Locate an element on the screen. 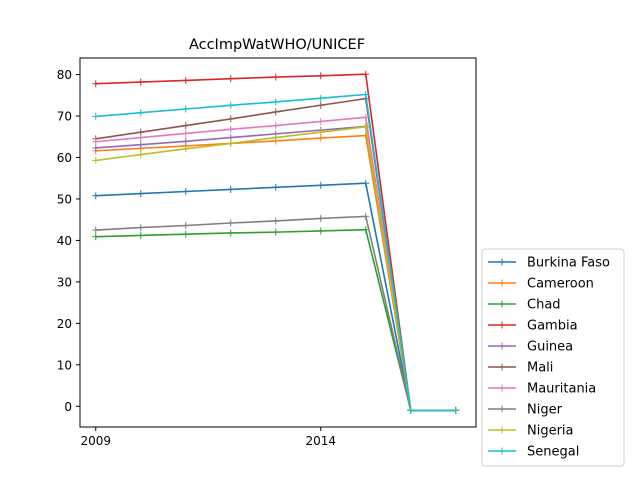 The image size is (640, 484). legend-box is located at coordinates (553, 357).